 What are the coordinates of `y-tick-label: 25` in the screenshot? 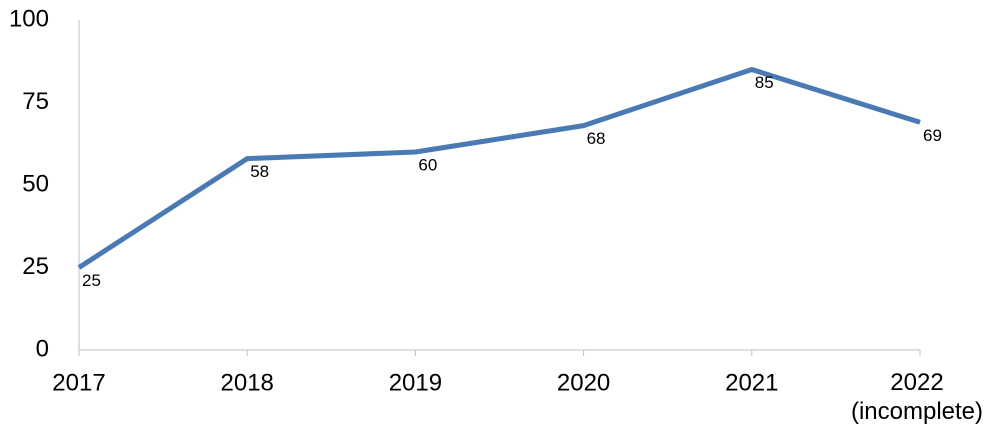 It's located at (35, 266).